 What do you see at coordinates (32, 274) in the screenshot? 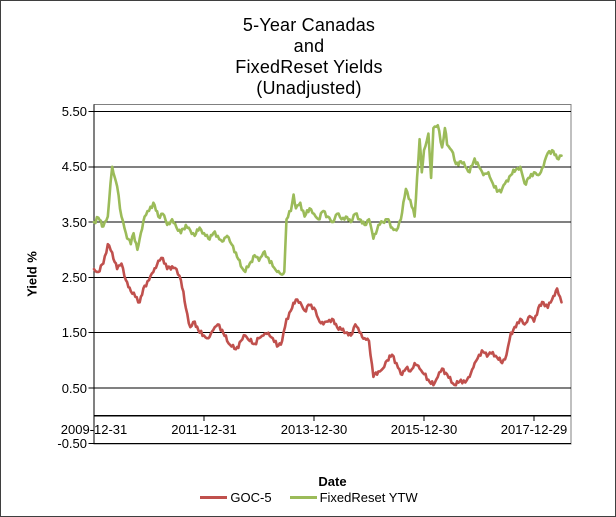
I see `y-axis-title: Yield %` at bounding box center [32, 274].